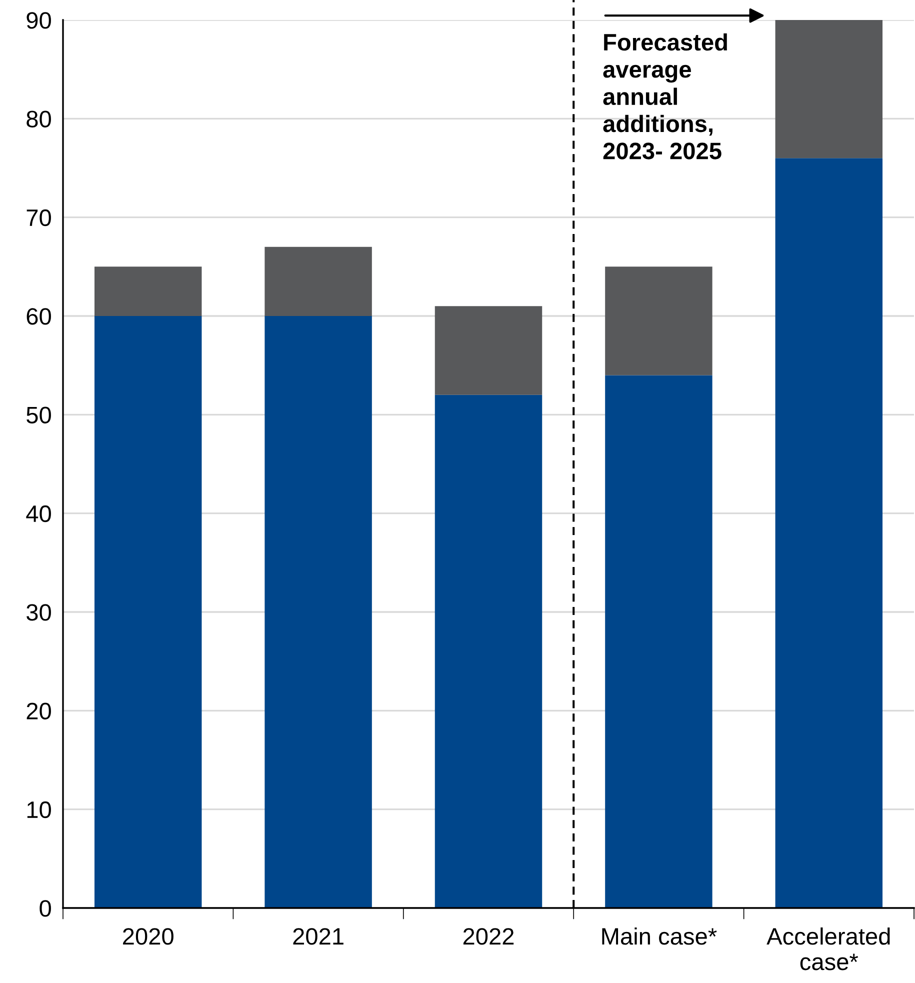 Image resolution: width=915 pixels, height=983 pixels. What do you see at coordinates (148, 936) in the screenshot?
I see `x-tick-label: 2020` at bounding box center [148, 936].